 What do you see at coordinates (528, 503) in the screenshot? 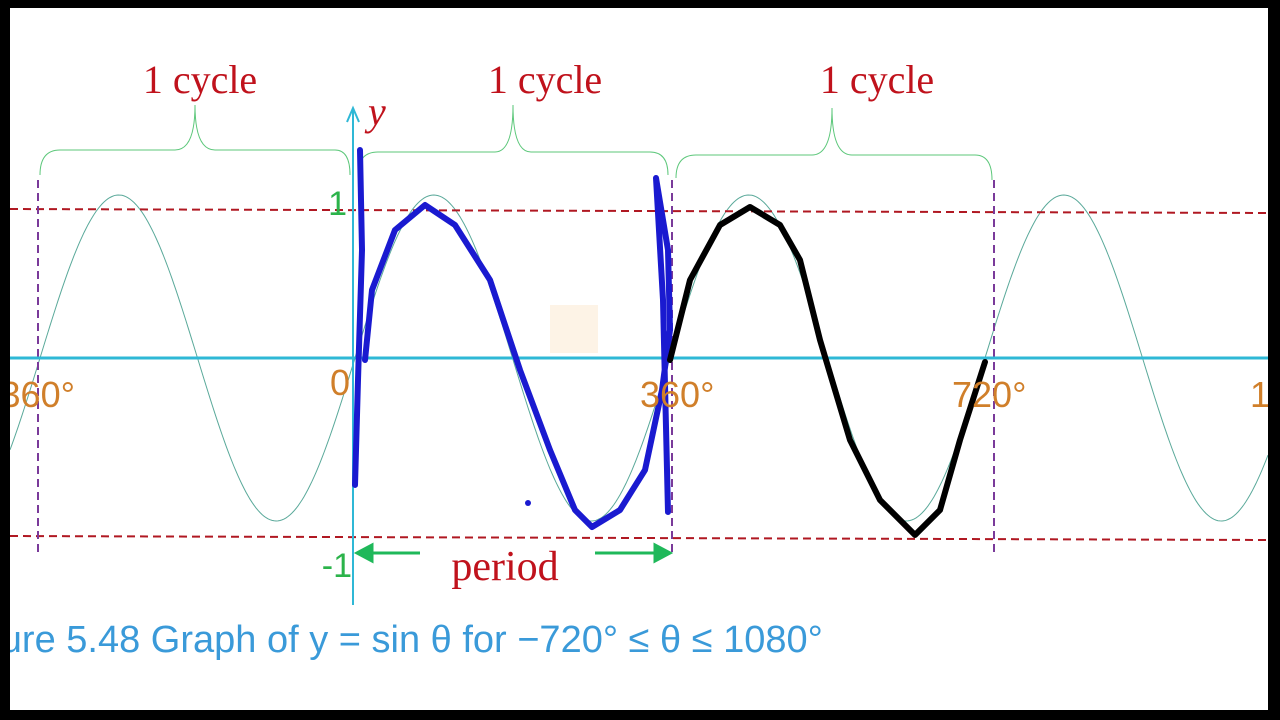
I see `dot` at bounding box center [528, 503].